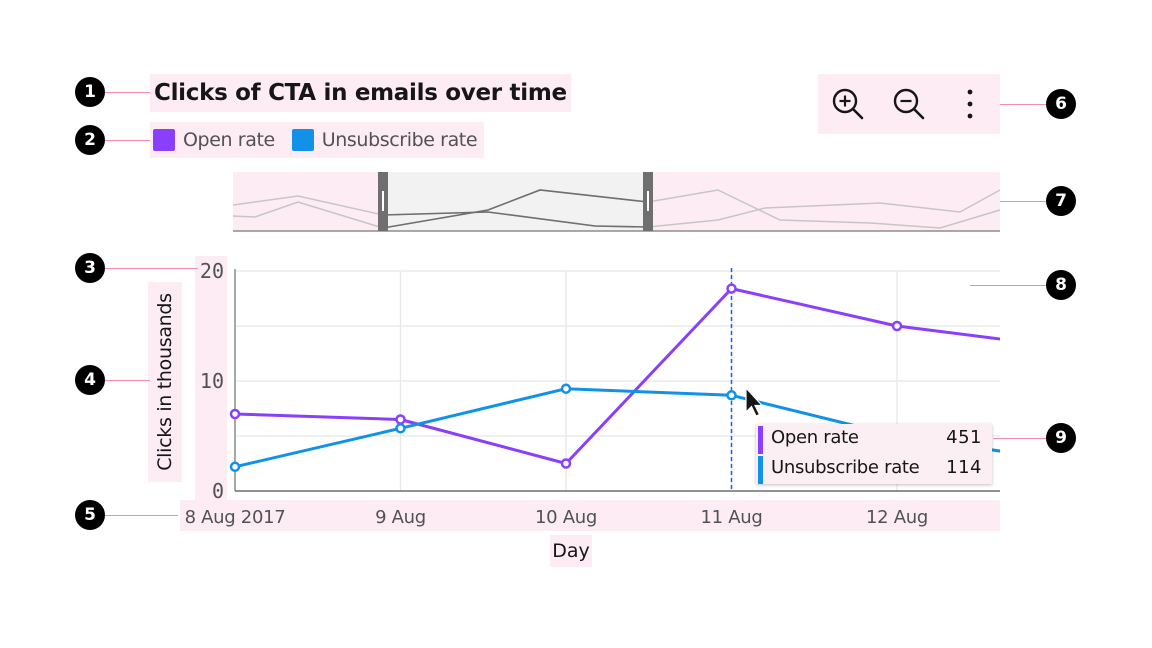 Image resolution: width=1152 pixels, height=648 pixels. What do you see at coordinates (218, 491) in the screenshot?
I see `y-tick-label: 0` at bounding box center [218, 491].